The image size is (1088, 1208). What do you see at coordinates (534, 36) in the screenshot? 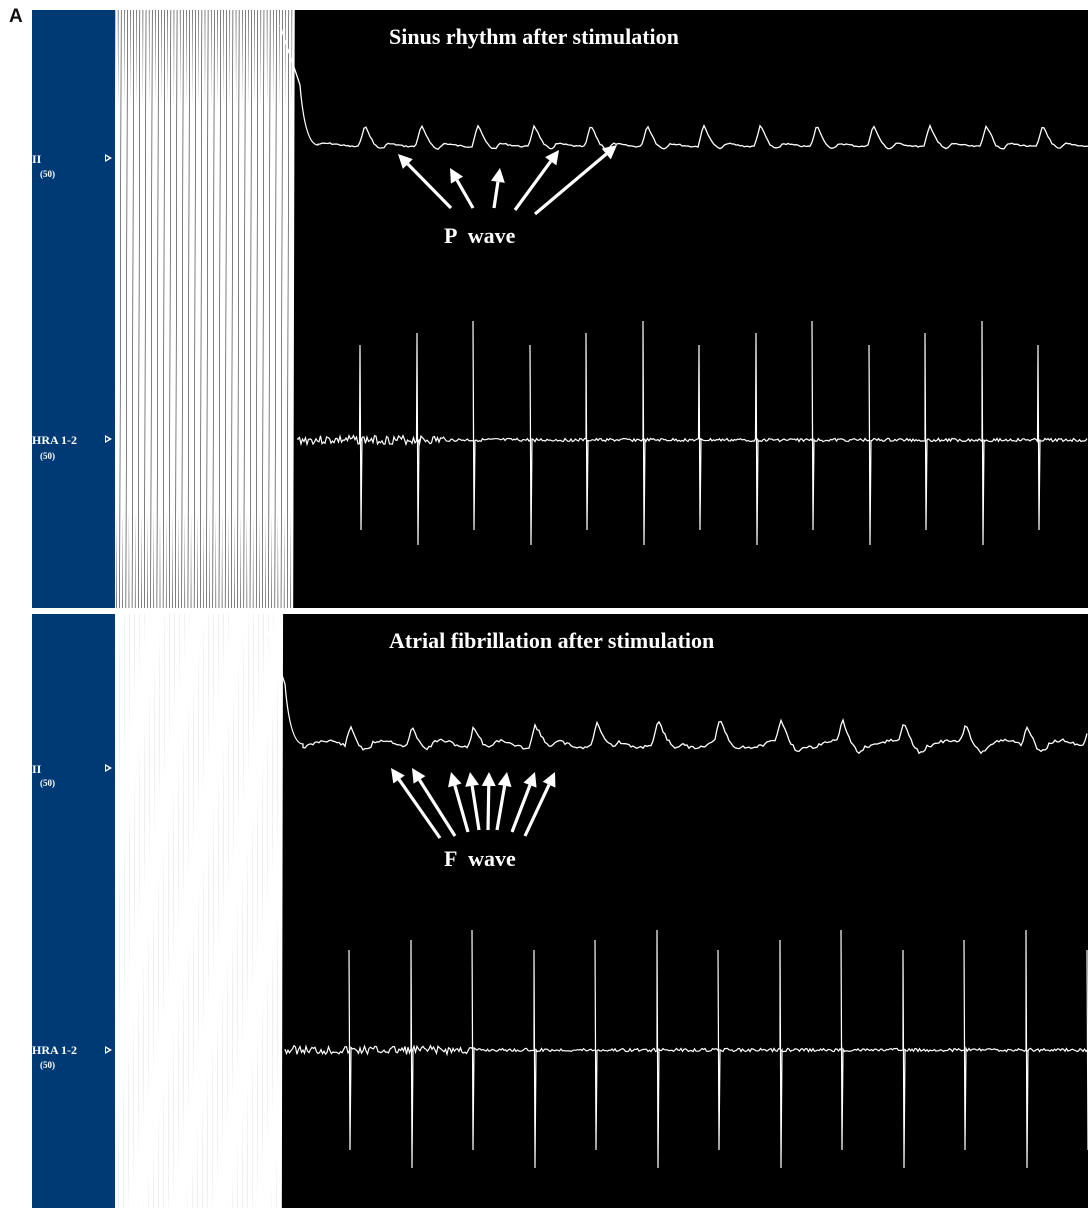
I see `chart-title-sinus: Sinus rhythm after stimulation` at bounding box center [534, 36].